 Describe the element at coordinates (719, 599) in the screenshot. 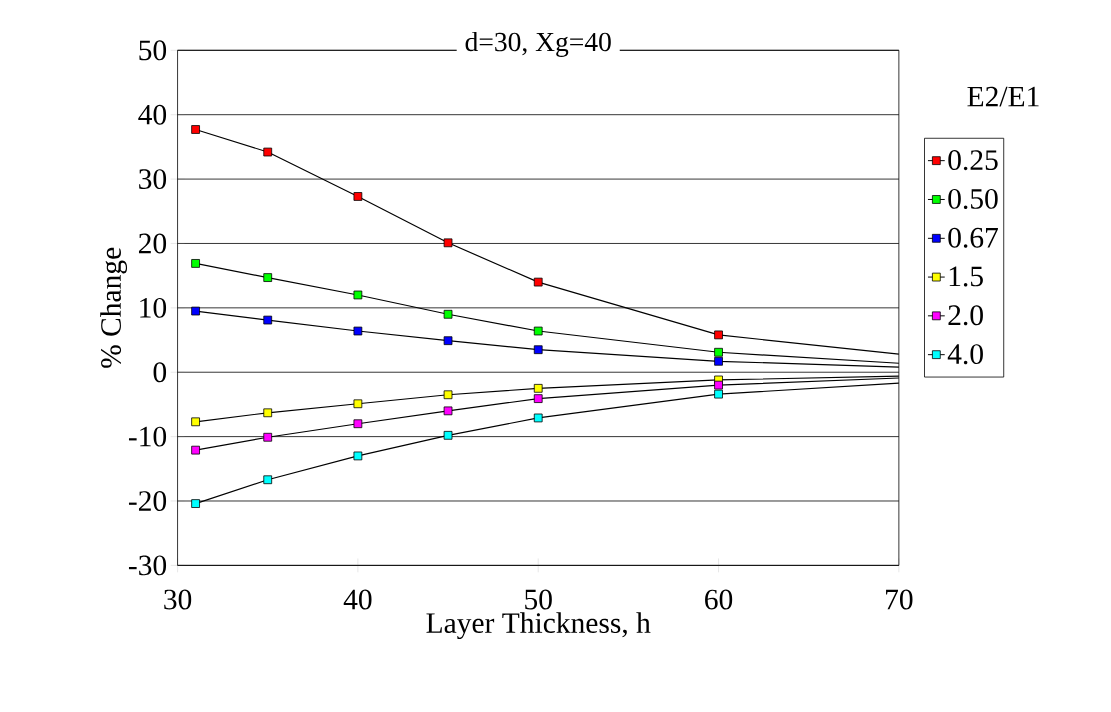

I see `x-tick-label: 60` at that location.